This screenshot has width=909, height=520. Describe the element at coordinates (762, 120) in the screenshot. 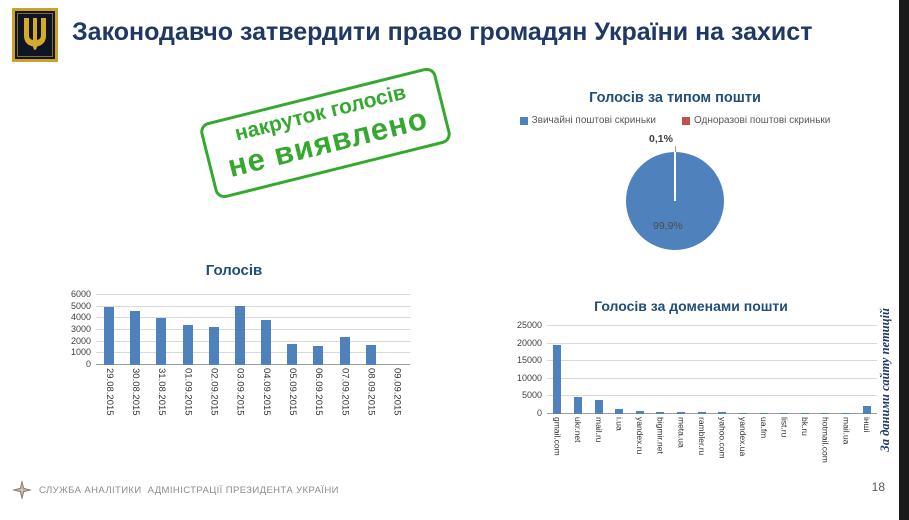

I see `legend-label: Одноразові поштові скриньки` at that location.